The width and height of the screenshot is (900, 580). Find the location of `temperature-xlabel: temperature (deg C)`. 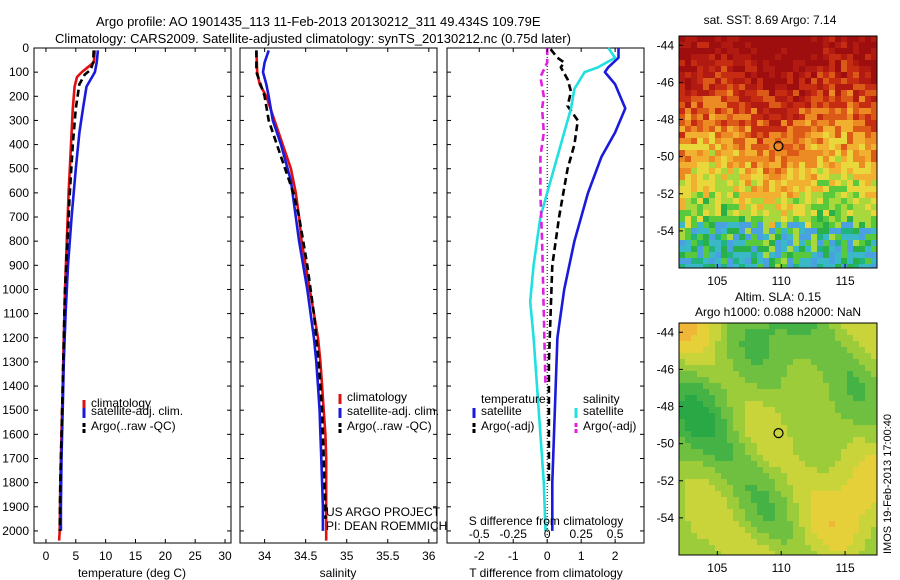

temperature-xlabel: temperature (deg C) is located at coordinates (132, 573).